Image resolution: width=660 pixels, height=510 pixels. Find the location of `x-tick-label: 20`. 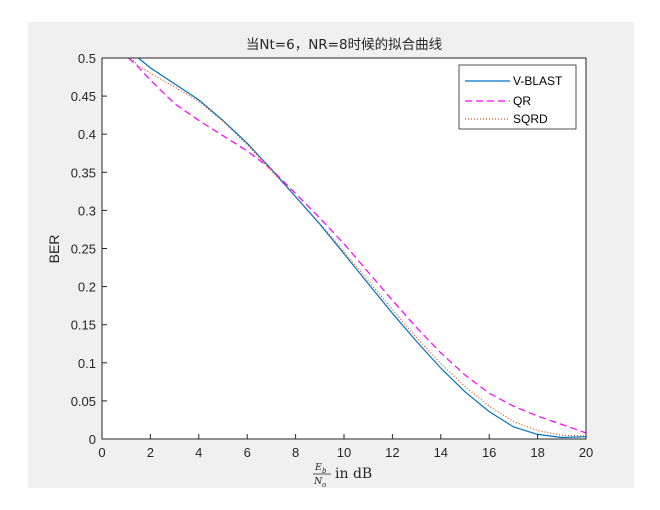

x-tick-label: 20 is located at coordinates (586, 452).